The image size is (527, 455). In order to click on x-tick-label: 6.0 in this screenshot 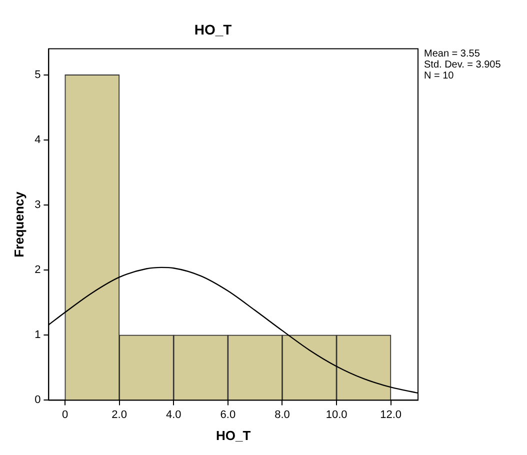, I will do `click(228, 414)`.